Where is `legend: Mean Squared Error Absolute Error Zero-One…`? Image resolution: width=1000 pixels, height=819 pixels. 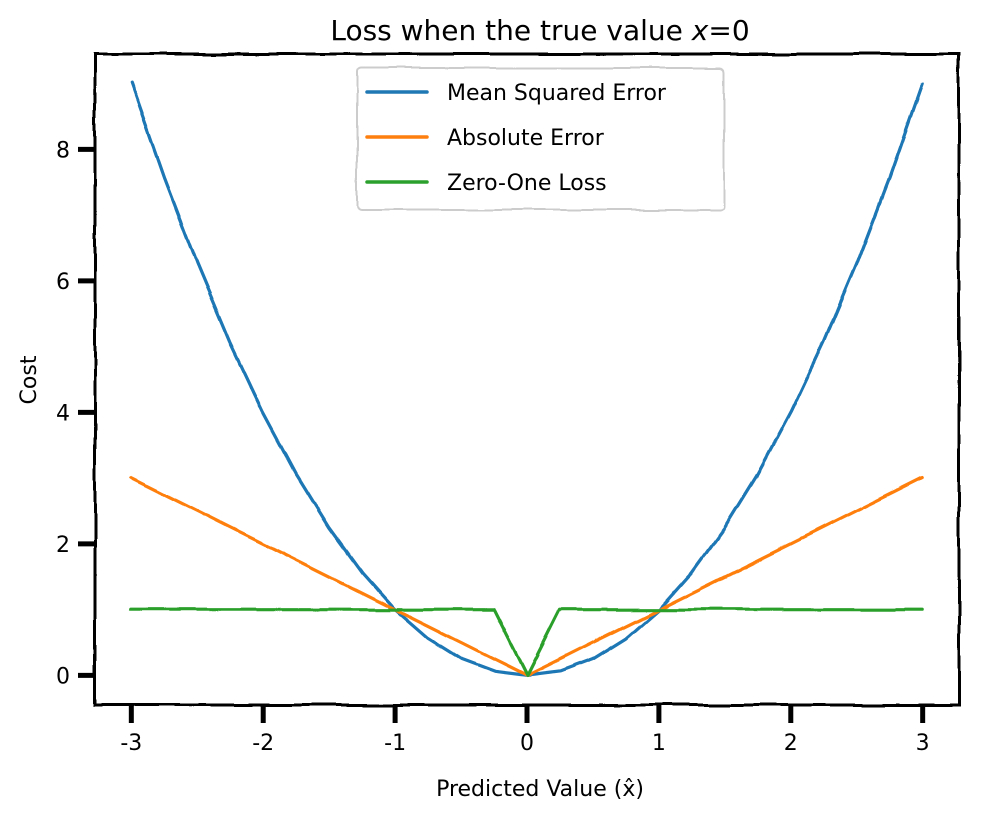
legend: Mean Squared Error Absolute Error Zero-One… is located at coordinates (540, 139).